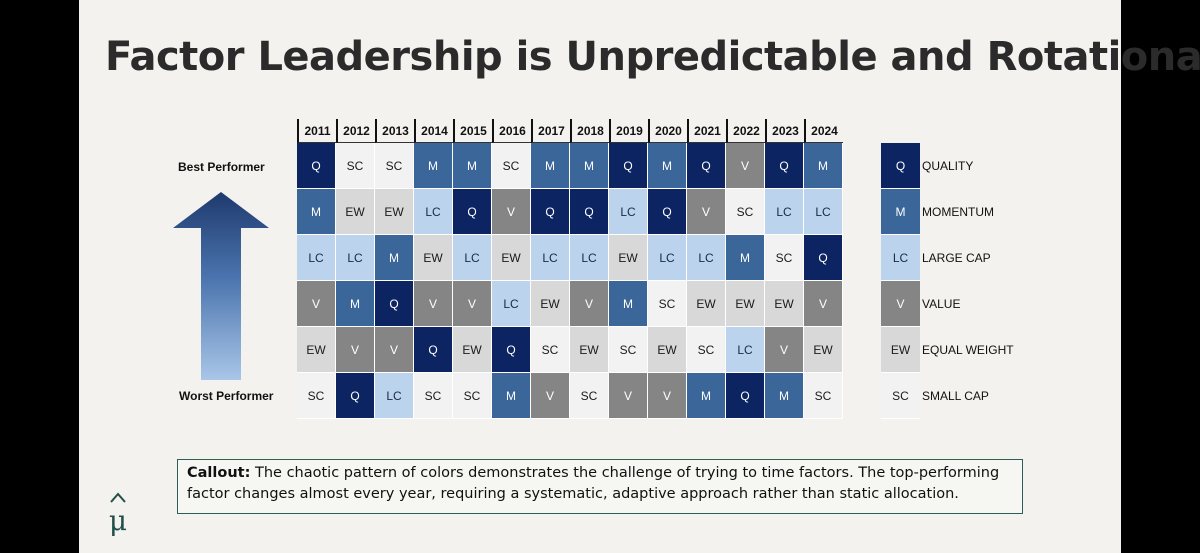 This screenshot has height=553, width=1200. What do you see at coordinates (956, 258) in the screenshot?
I see `legend-label: LARGE CAP` at bounding box center [956, 258].